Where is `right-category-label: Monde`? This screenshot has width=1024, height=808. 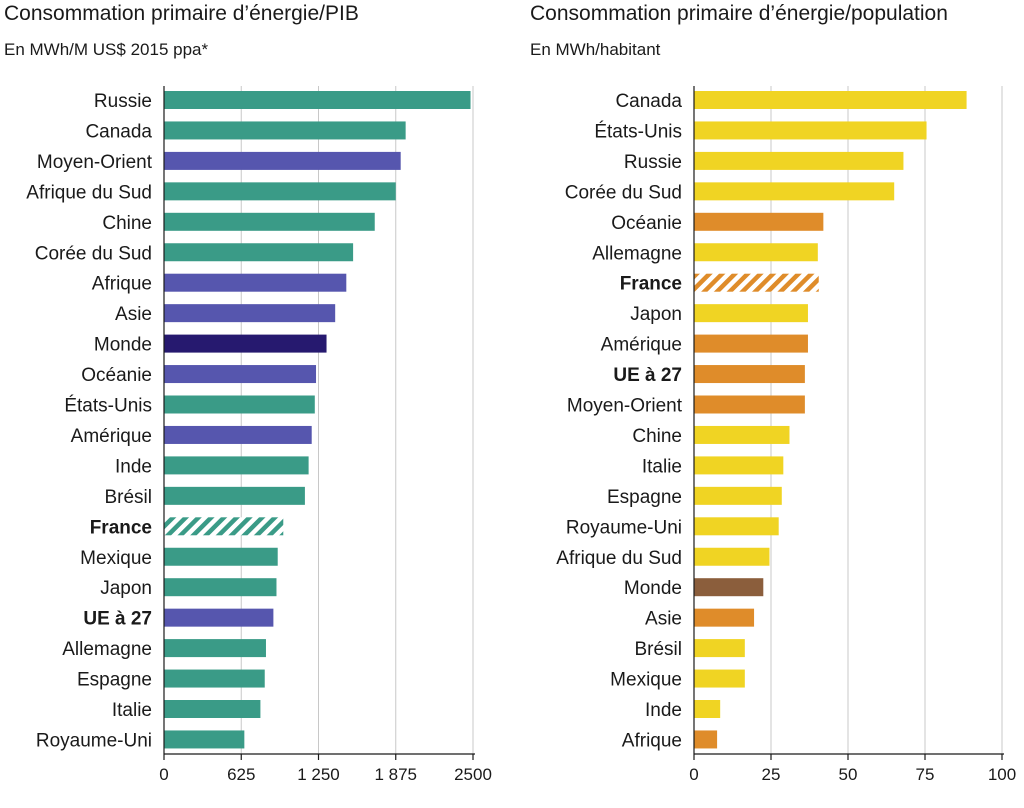 right-category-label: Monde is located at coordinates (653, 588).